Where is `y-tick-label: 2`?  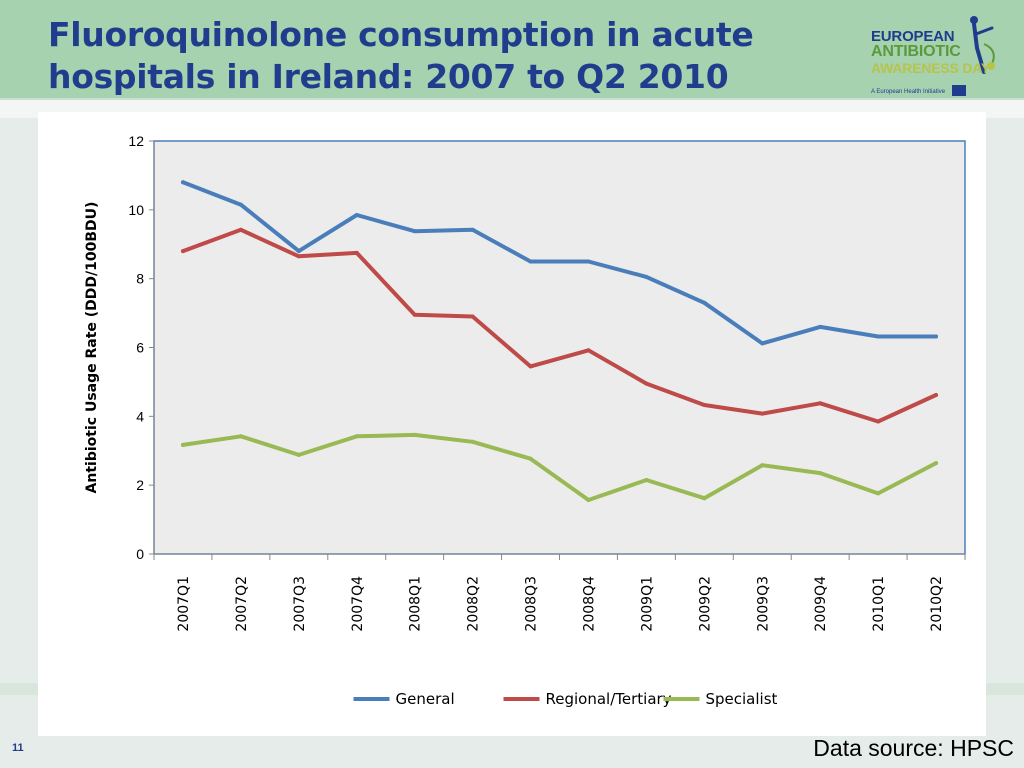 y-tick-label: 2 is located at coordinates (140, 485).